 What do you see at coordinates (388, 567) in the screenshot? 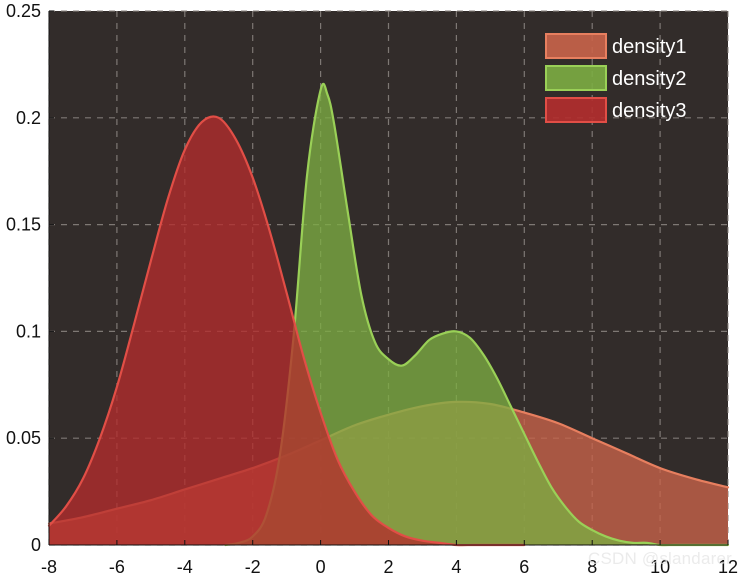
I see `x-tick-label: 2` at bounding box center [388, 567].